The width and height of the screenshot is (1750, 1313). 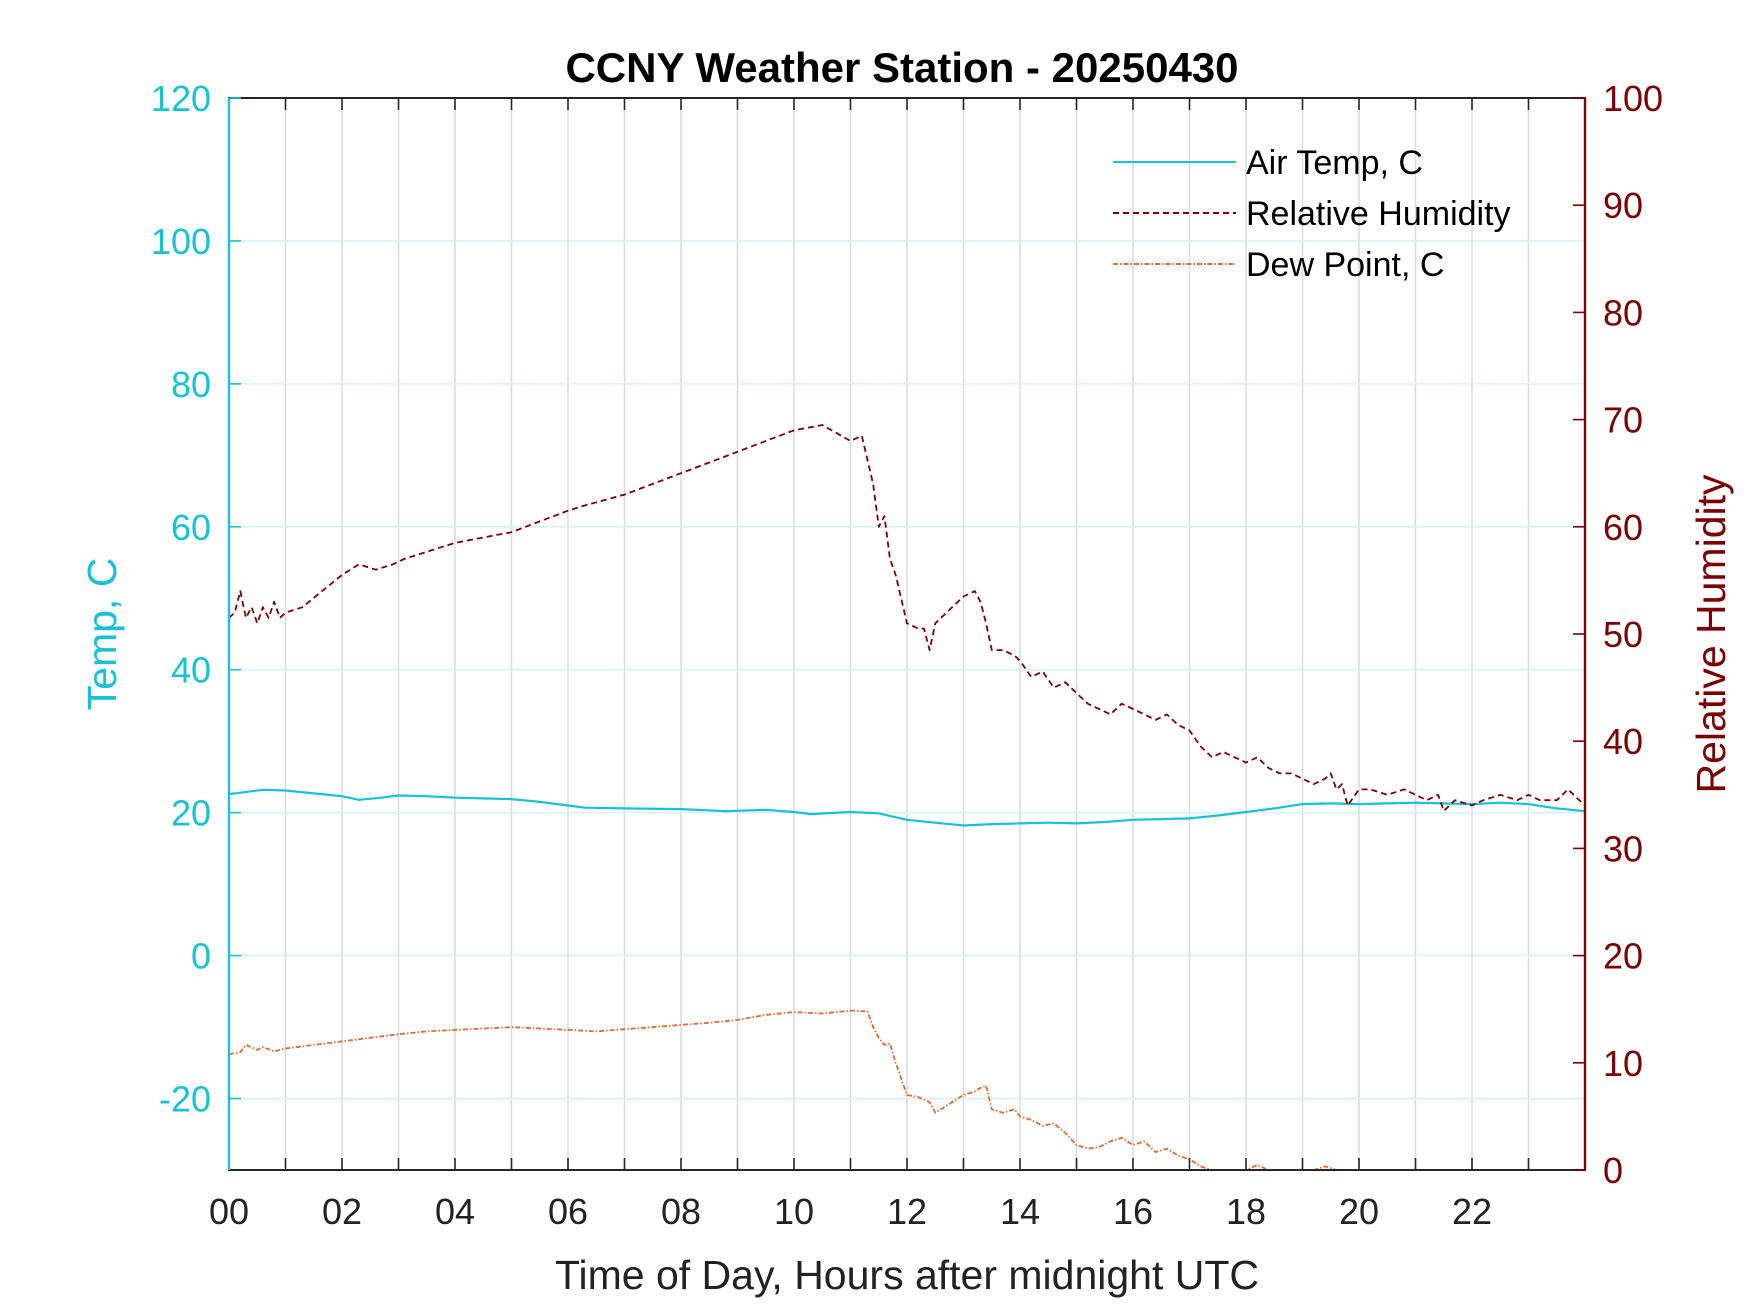 What do you see at coordinates (201, 956) in the screenshot?
I see `y-left-tick-label: 0` at bounding box center [201, 956].